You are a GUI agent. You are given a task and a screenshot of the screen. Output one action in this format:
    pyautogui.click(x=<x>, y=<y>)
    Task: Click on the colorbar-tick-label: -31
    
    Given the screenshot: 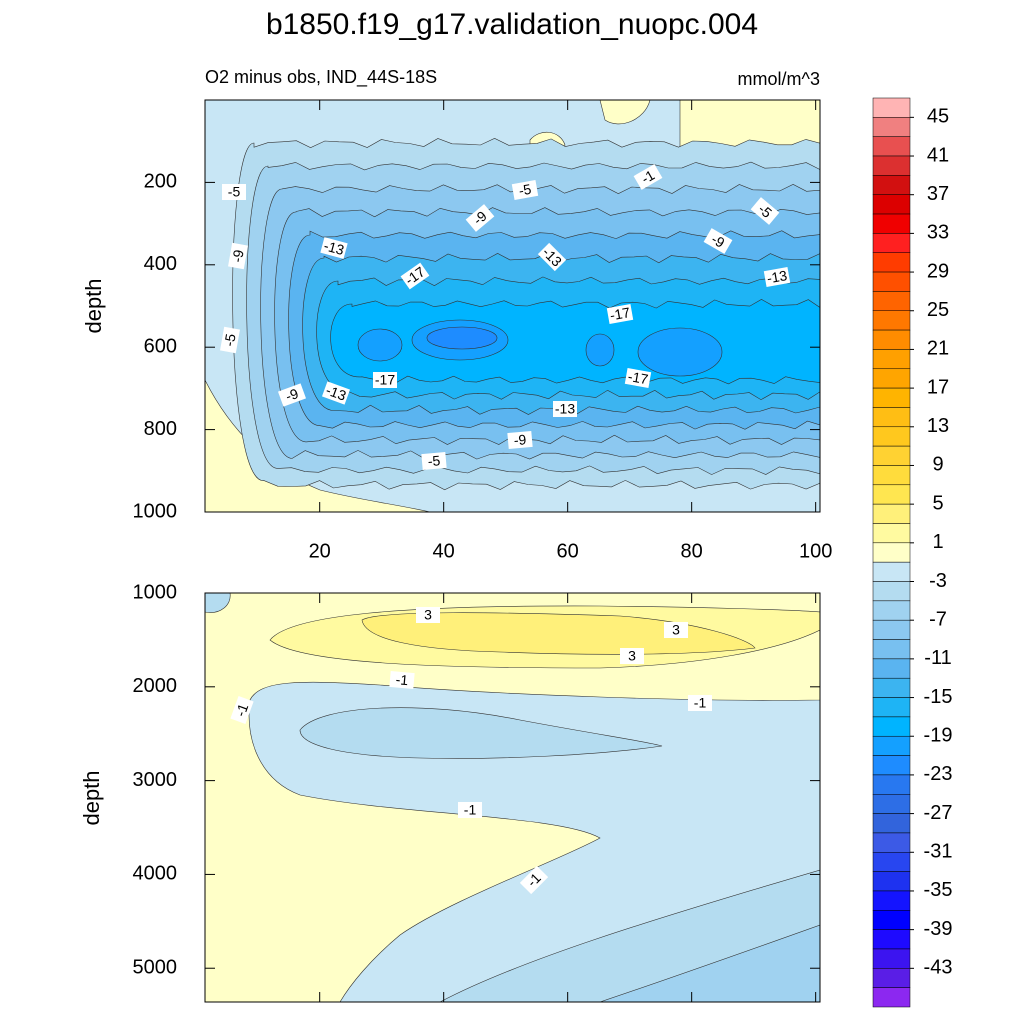 What is the action you would take?
    pyautogui.click(x=938, y=852)
    